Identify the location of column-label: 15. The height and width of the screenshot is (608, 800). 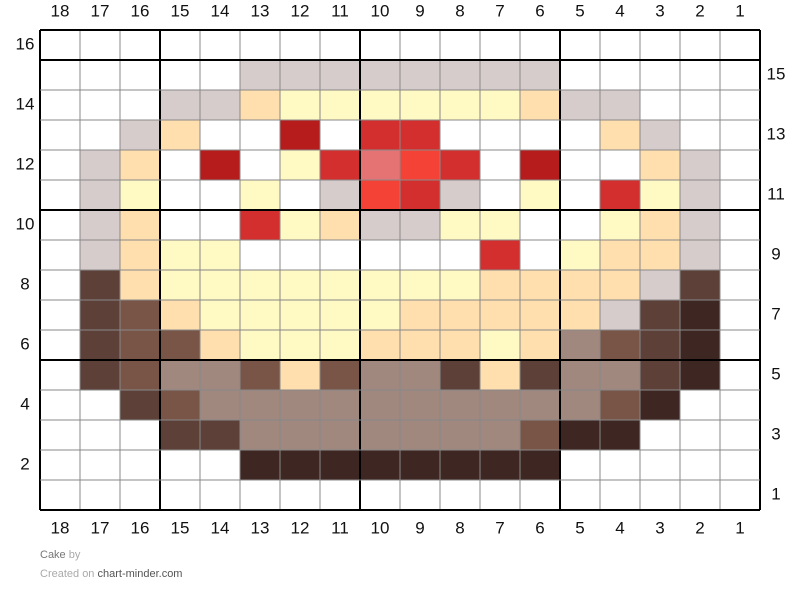
(180, 10).